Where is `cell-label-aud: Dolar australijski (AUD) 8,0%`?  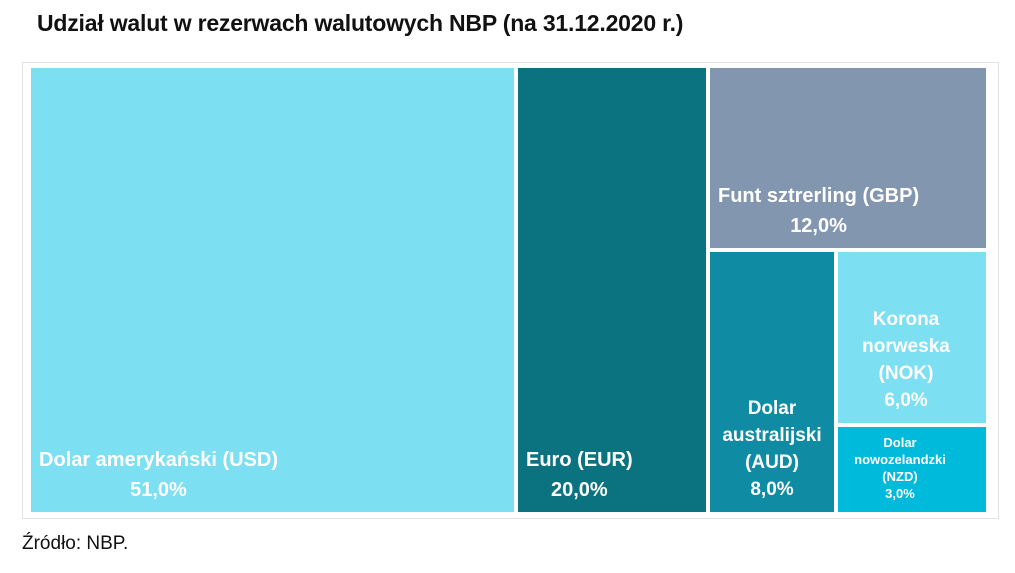 cell-label-aud: Dolar australijski (AUD) 8,0% is located at coordinates (772, 449).